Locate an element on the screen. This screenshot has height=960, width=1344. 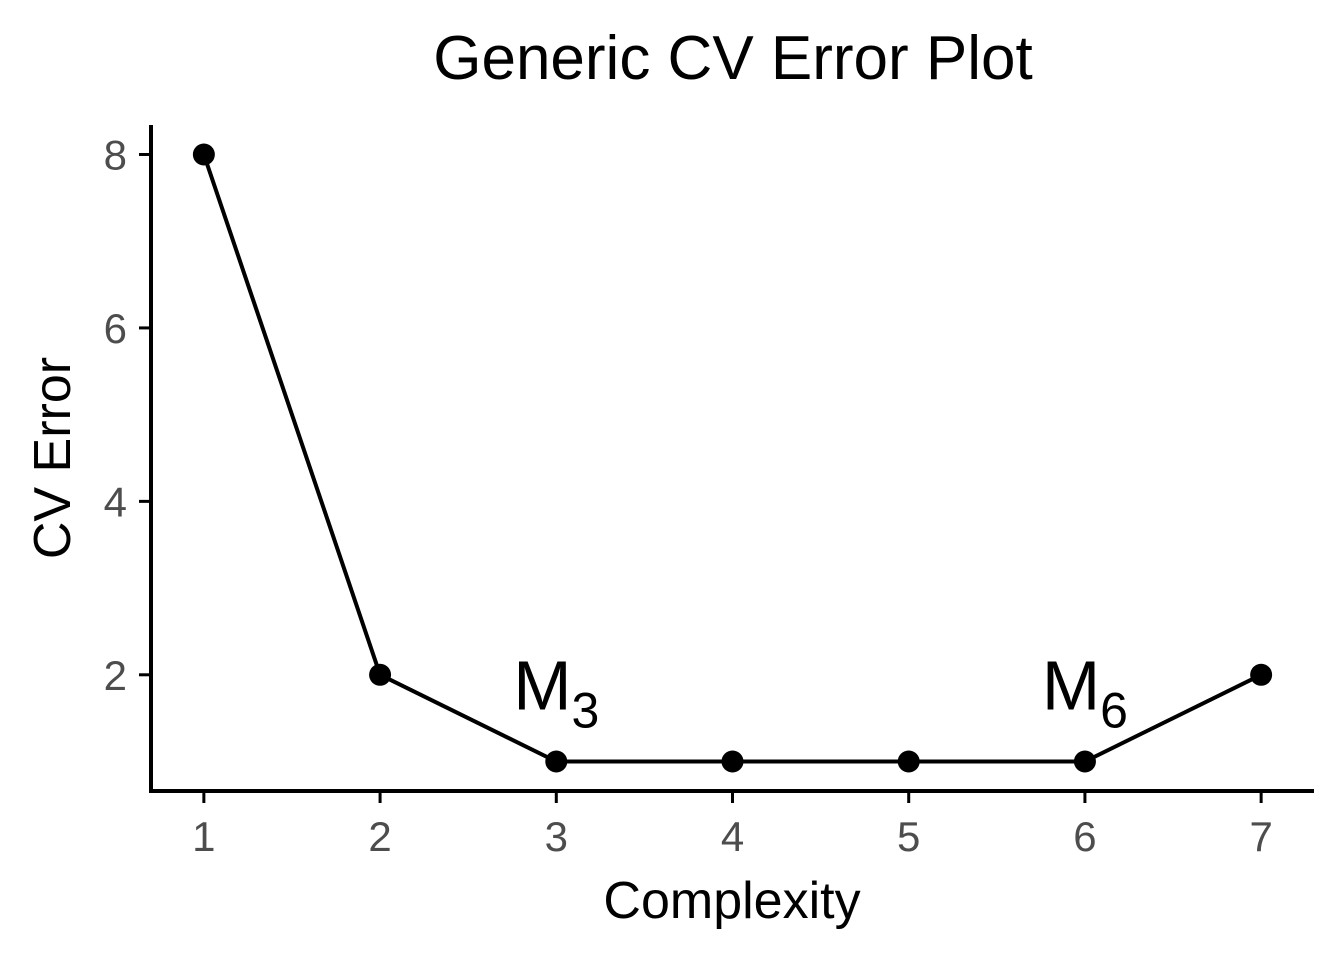
x-tick-label: 4 is located at coordinates (732, 836).